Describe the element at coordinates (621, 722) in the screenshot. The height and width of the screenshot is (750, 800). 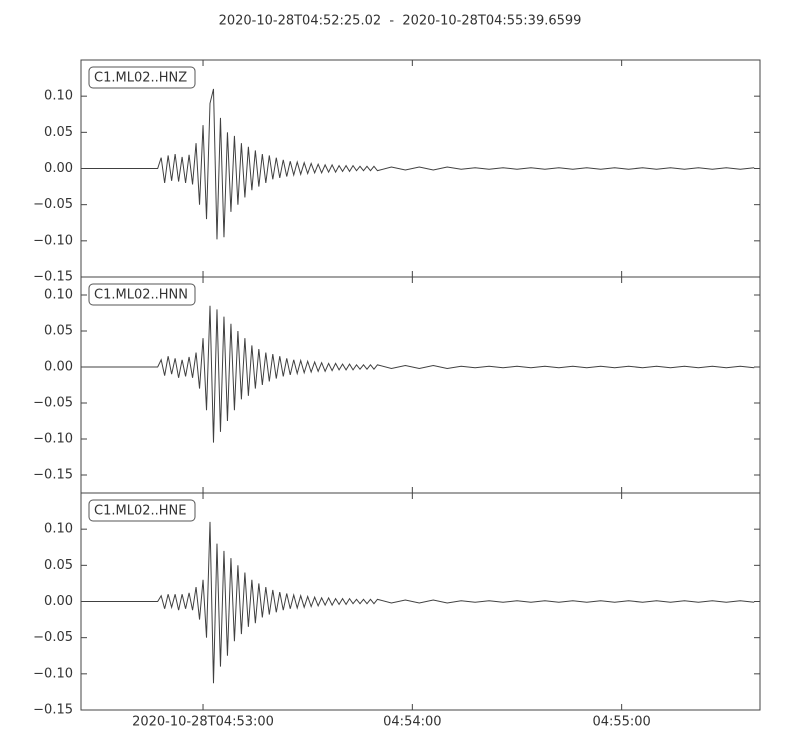
I see `x-tick-label: 04:55:00` at that location.